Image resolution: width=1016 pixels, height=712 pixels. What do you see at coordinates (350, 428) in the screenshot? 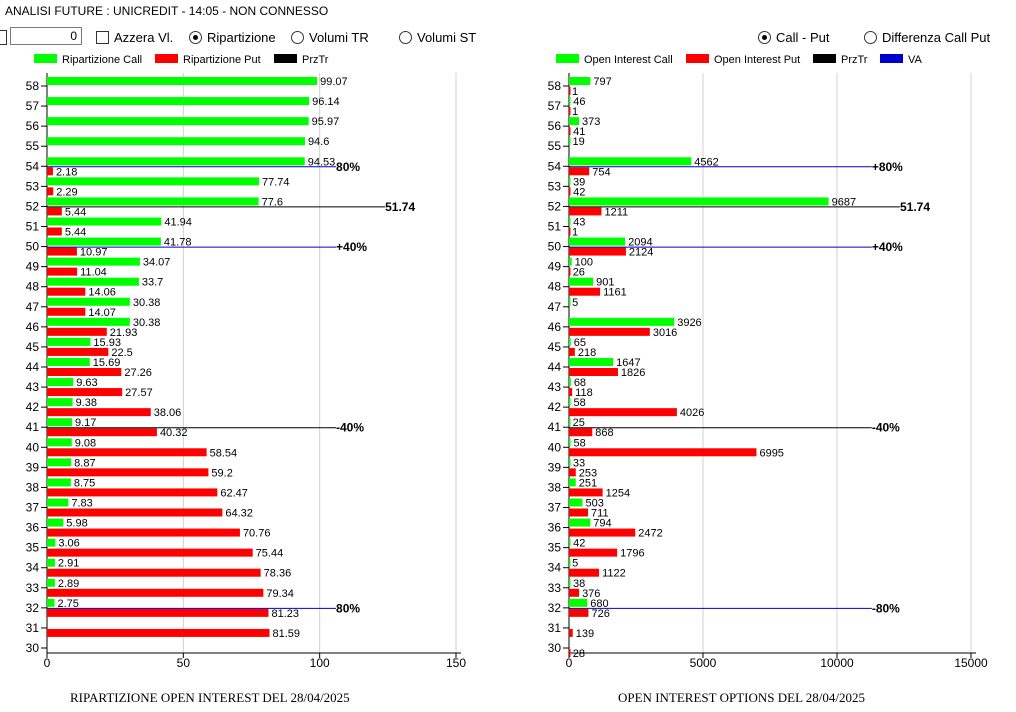
I see `reference-line-label: -40%` at bounding box center [350, 428].